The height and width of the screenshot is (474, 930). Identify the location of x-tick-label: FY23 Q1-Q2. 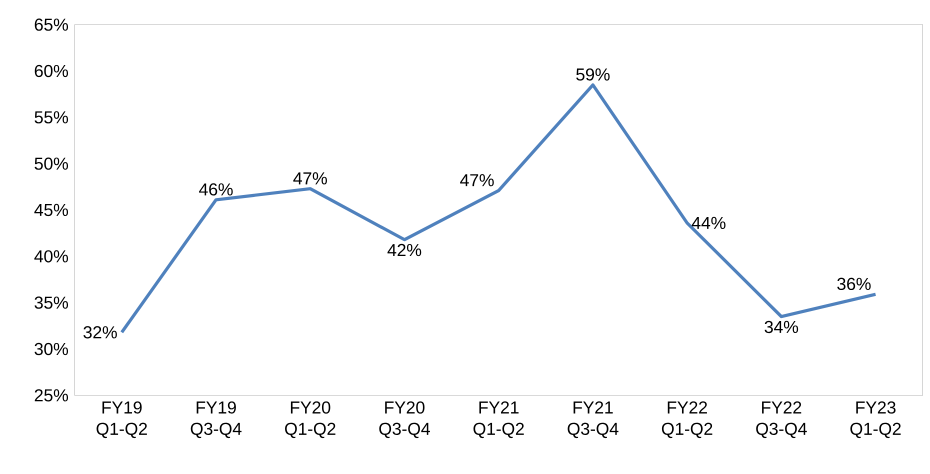
(875, 419).